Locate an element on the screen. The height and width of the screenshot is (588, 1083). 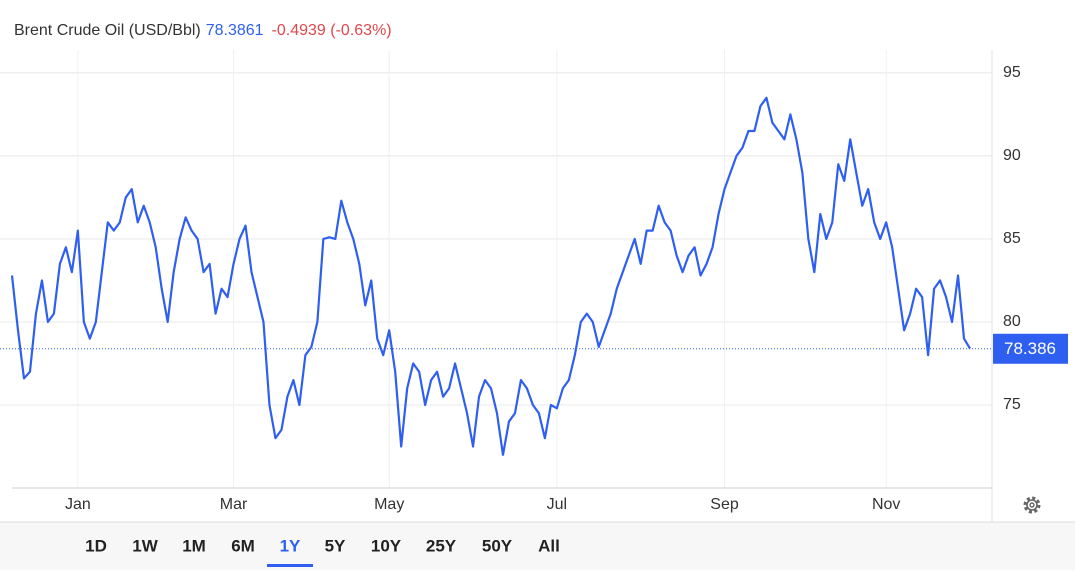
last-value-badge is located at coordinates (1030, 348).